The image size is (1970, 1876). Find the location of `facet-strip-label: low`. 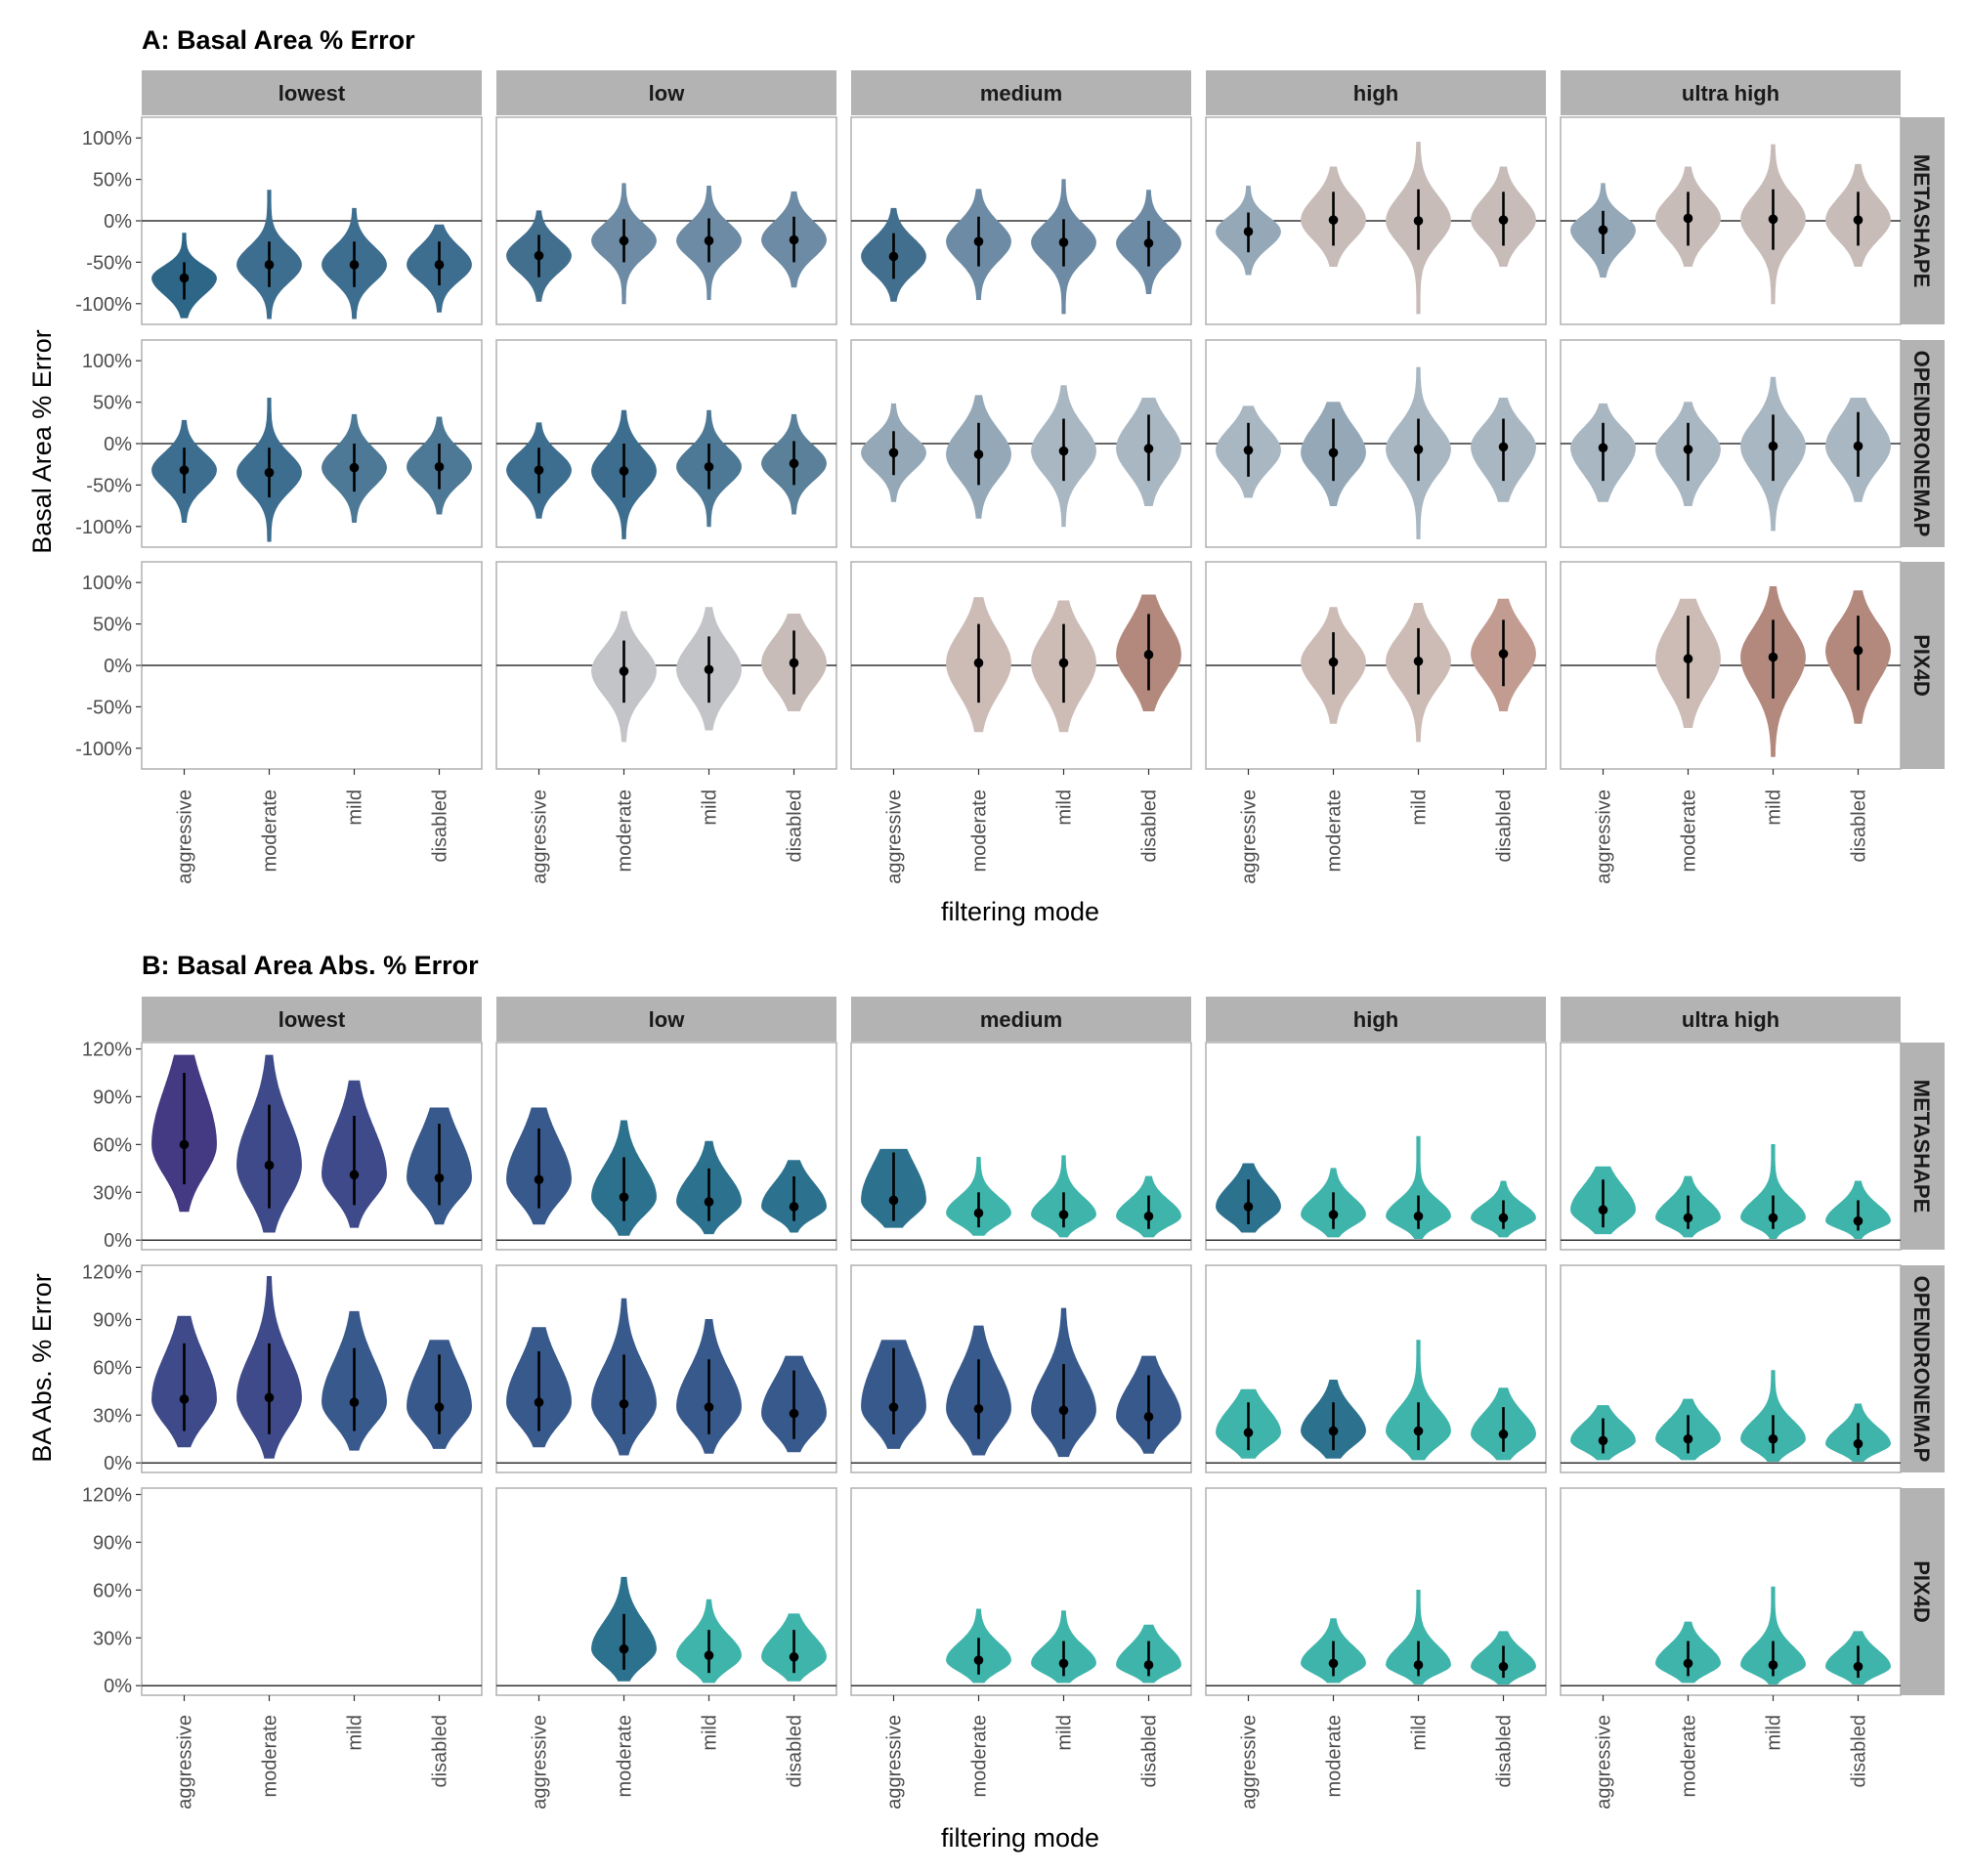

facet-strip-label: low is located at coordinates (667, 1020).